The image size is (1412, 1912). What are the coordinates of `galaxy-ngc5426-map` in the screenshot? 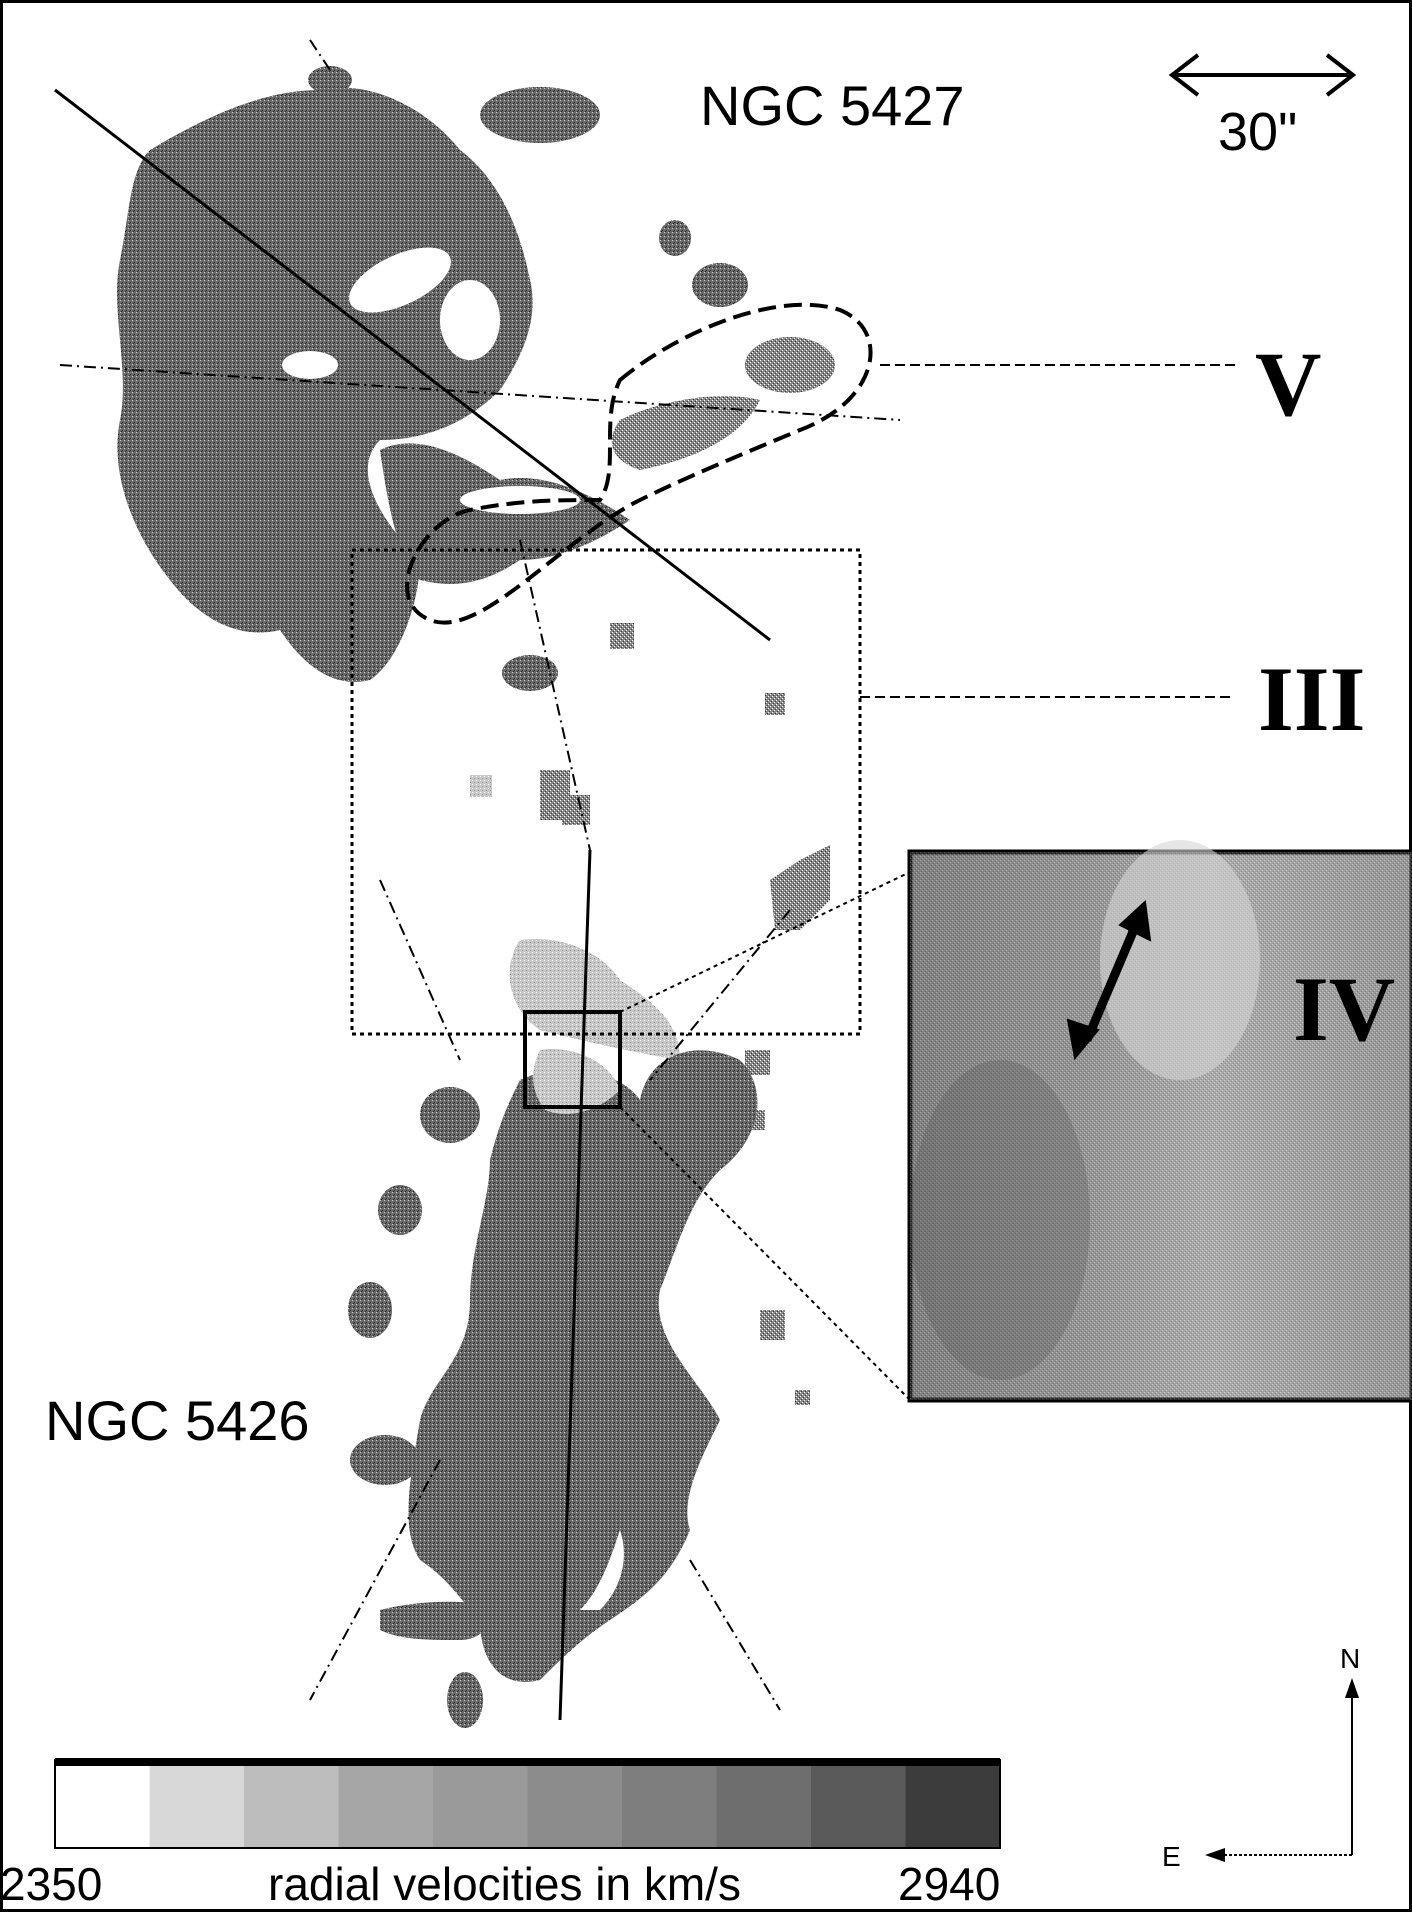 It's located at (553, 1333).